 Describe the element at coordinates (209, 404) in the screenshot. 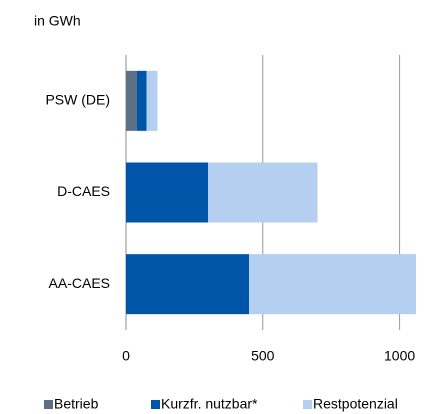

I see `legend-label: Kurzfr. nutzbar*` at that location.